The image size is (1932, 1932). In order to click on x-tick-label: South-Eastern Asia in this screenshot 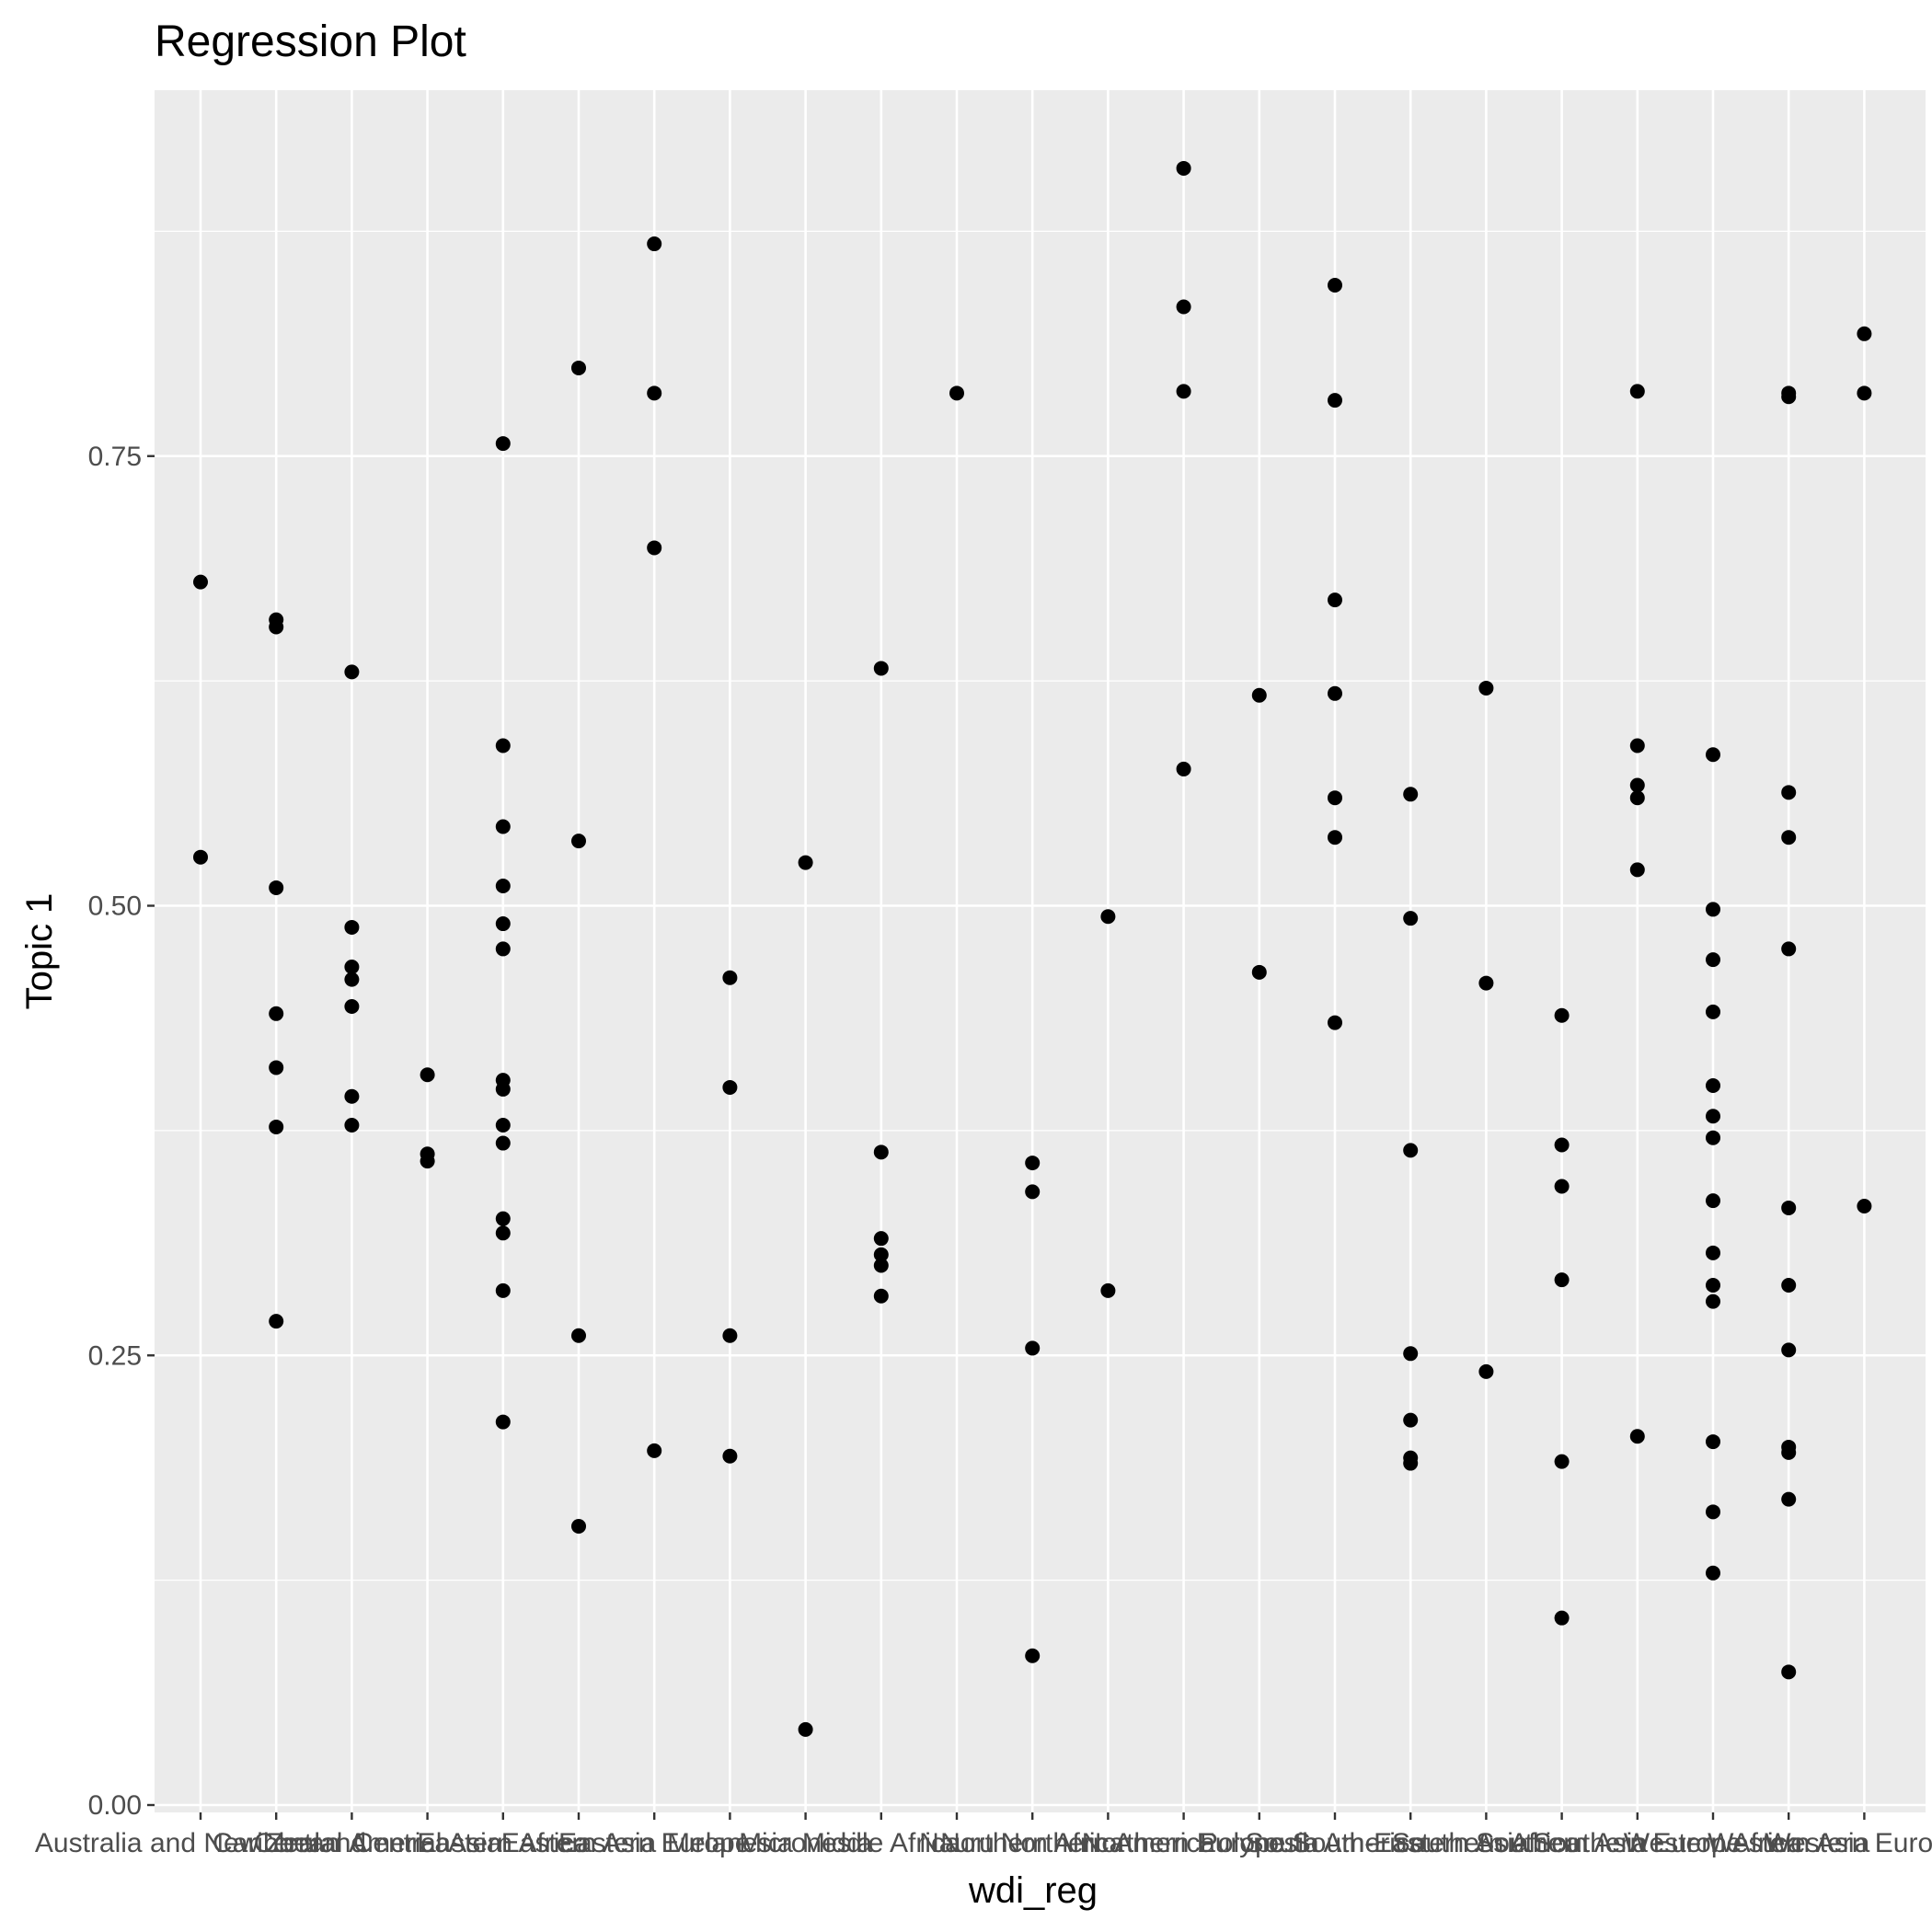, I will do `click(1411, 1843)`.